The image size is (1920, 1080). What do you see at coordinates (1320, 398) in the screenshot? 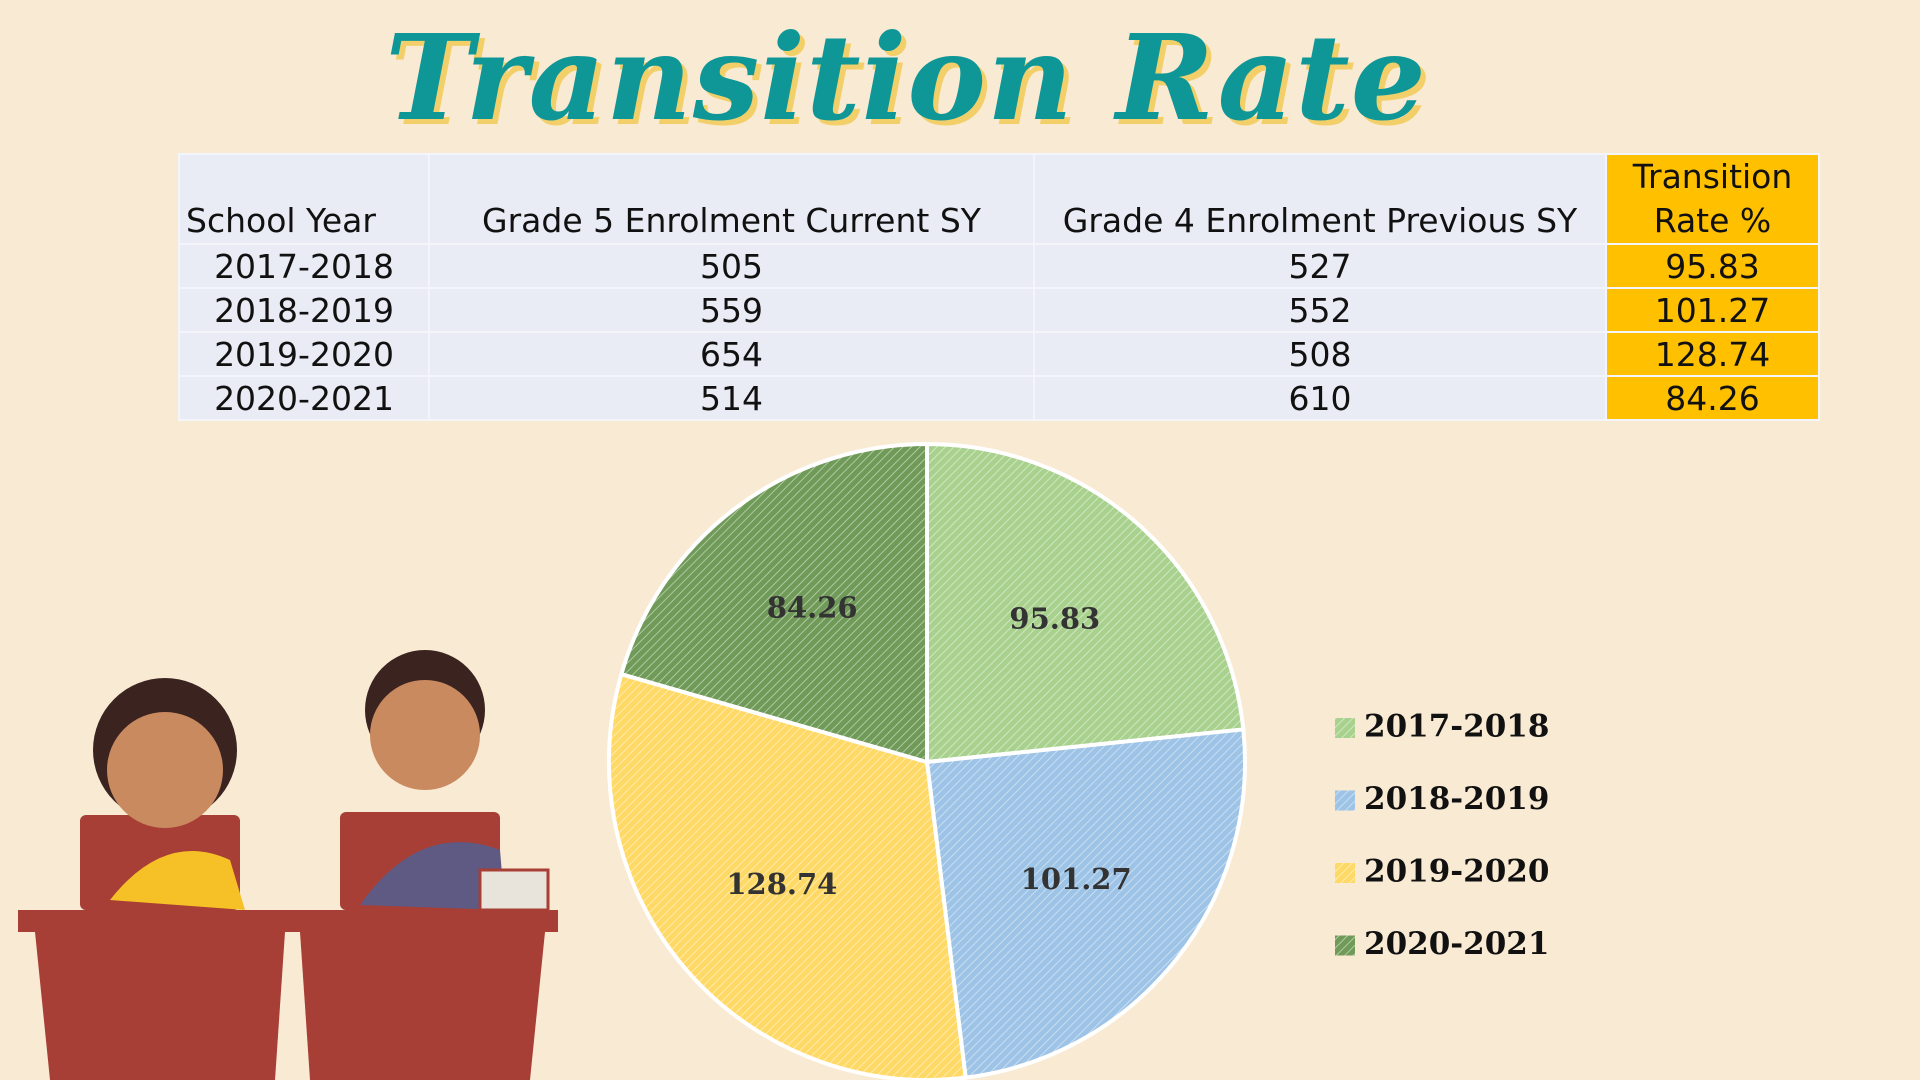
I see `table-cell: 610` at bounding box center [1320, 398].